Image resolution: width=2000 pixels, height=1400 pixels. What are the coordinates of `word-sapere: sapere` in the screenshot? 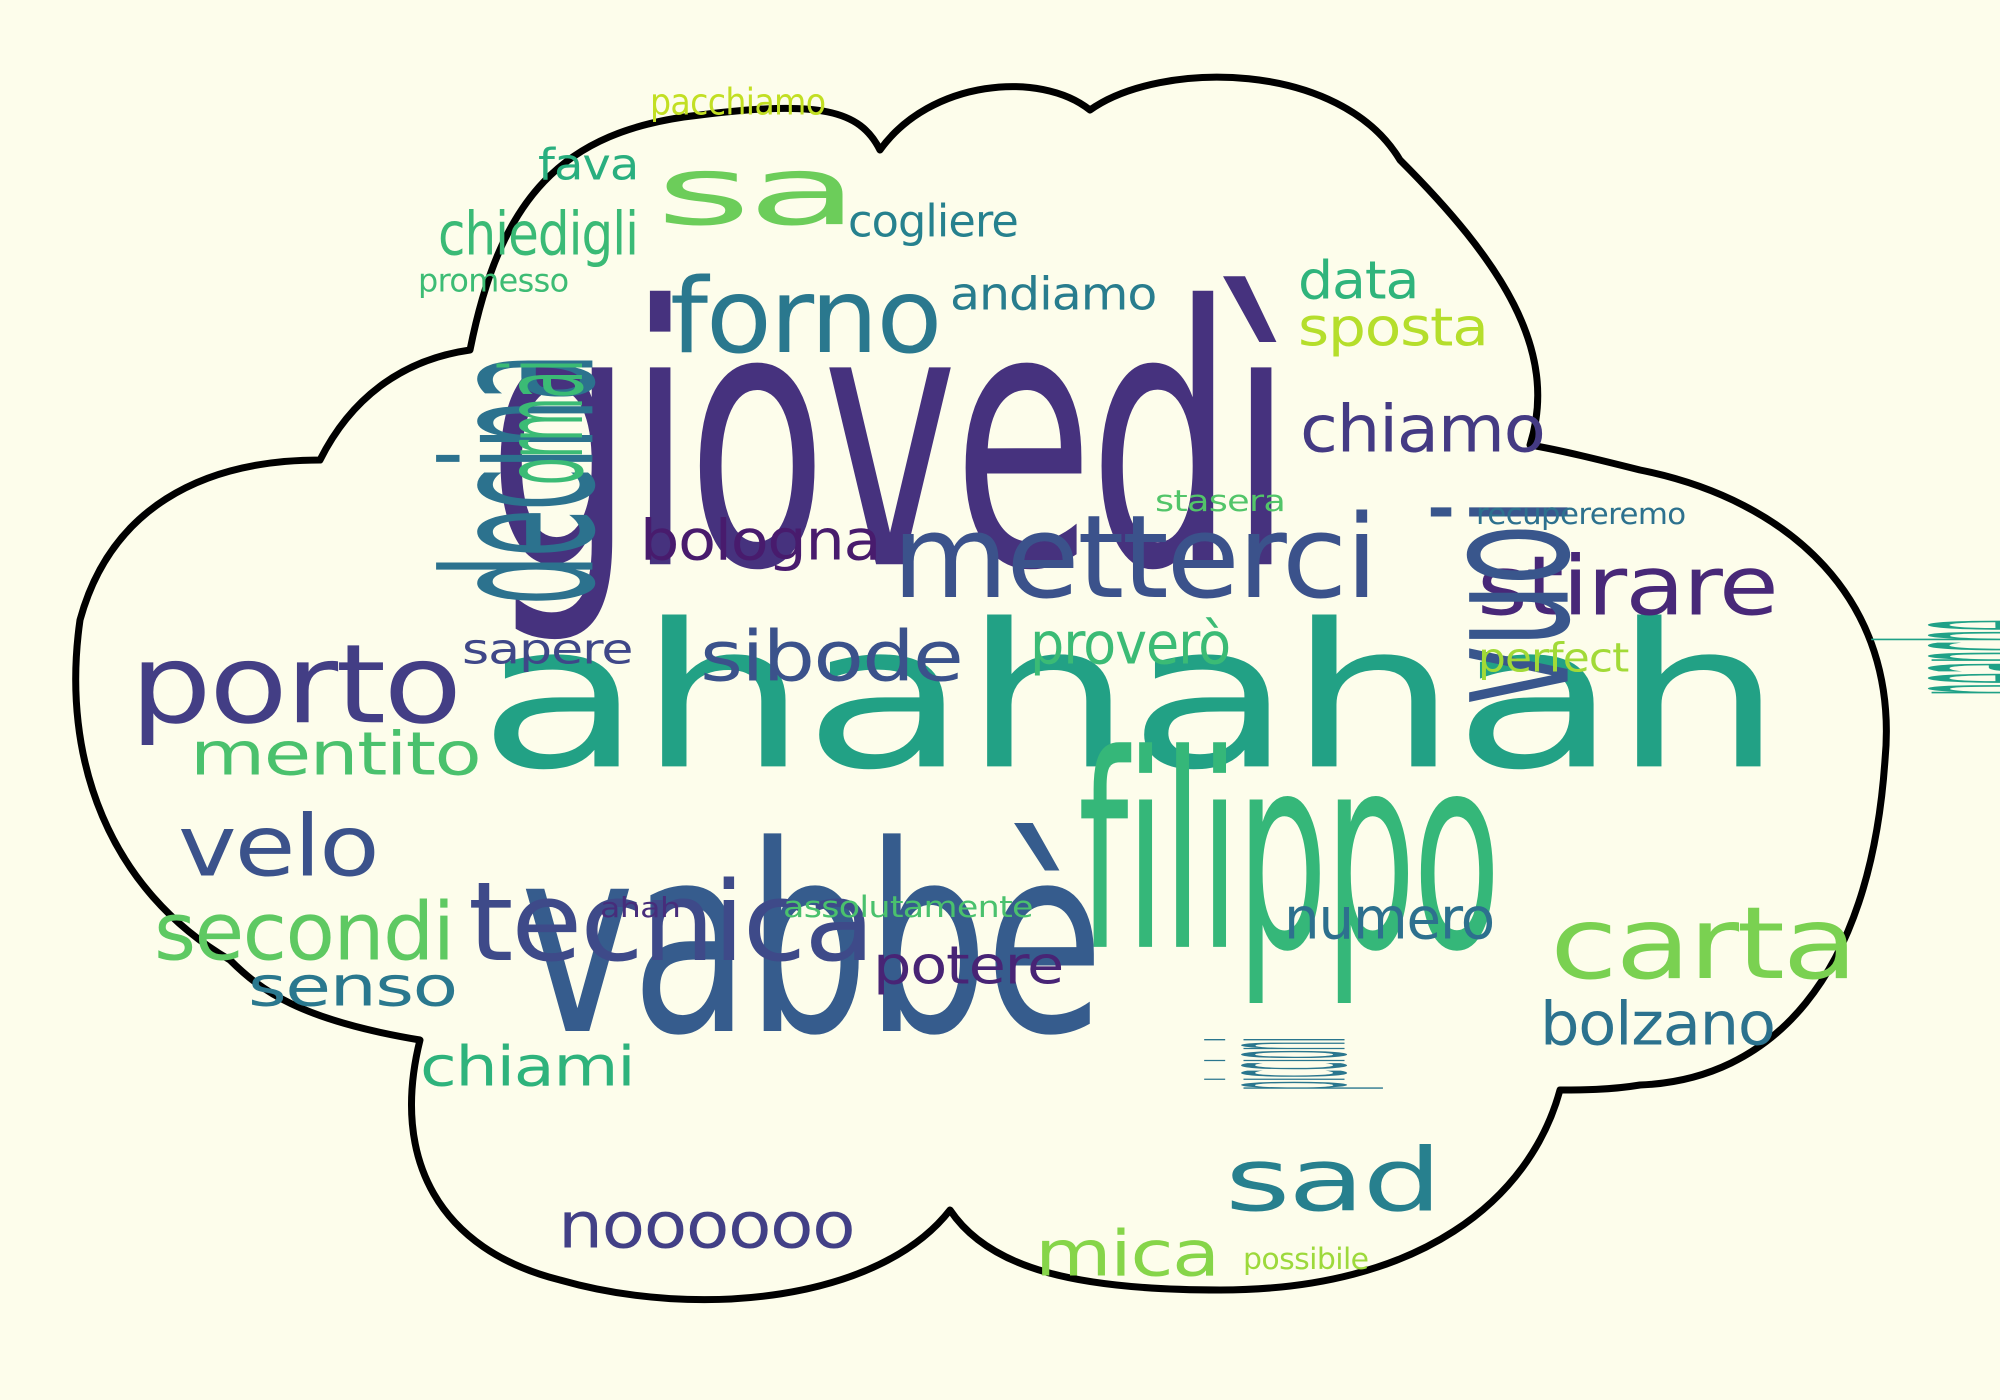 It's located at (548, 650).